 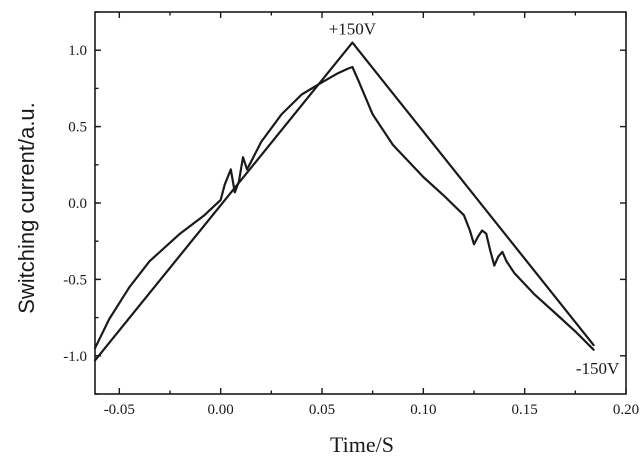 I want to click on y-tick-label: -1.0, so click(x=75, y=357).